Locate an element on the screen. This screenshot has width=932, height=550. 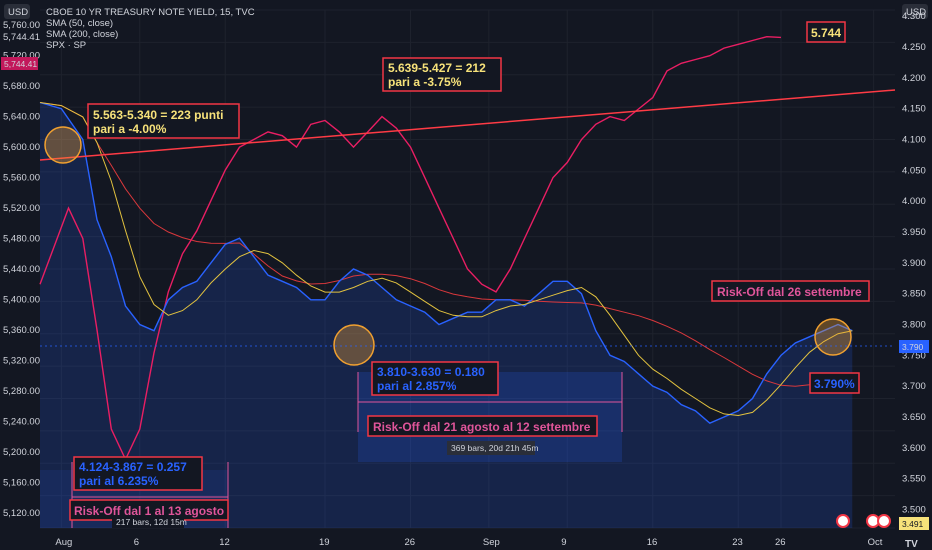
left-axis-tick: 5,120.00 is located at coordinates (21, 513).